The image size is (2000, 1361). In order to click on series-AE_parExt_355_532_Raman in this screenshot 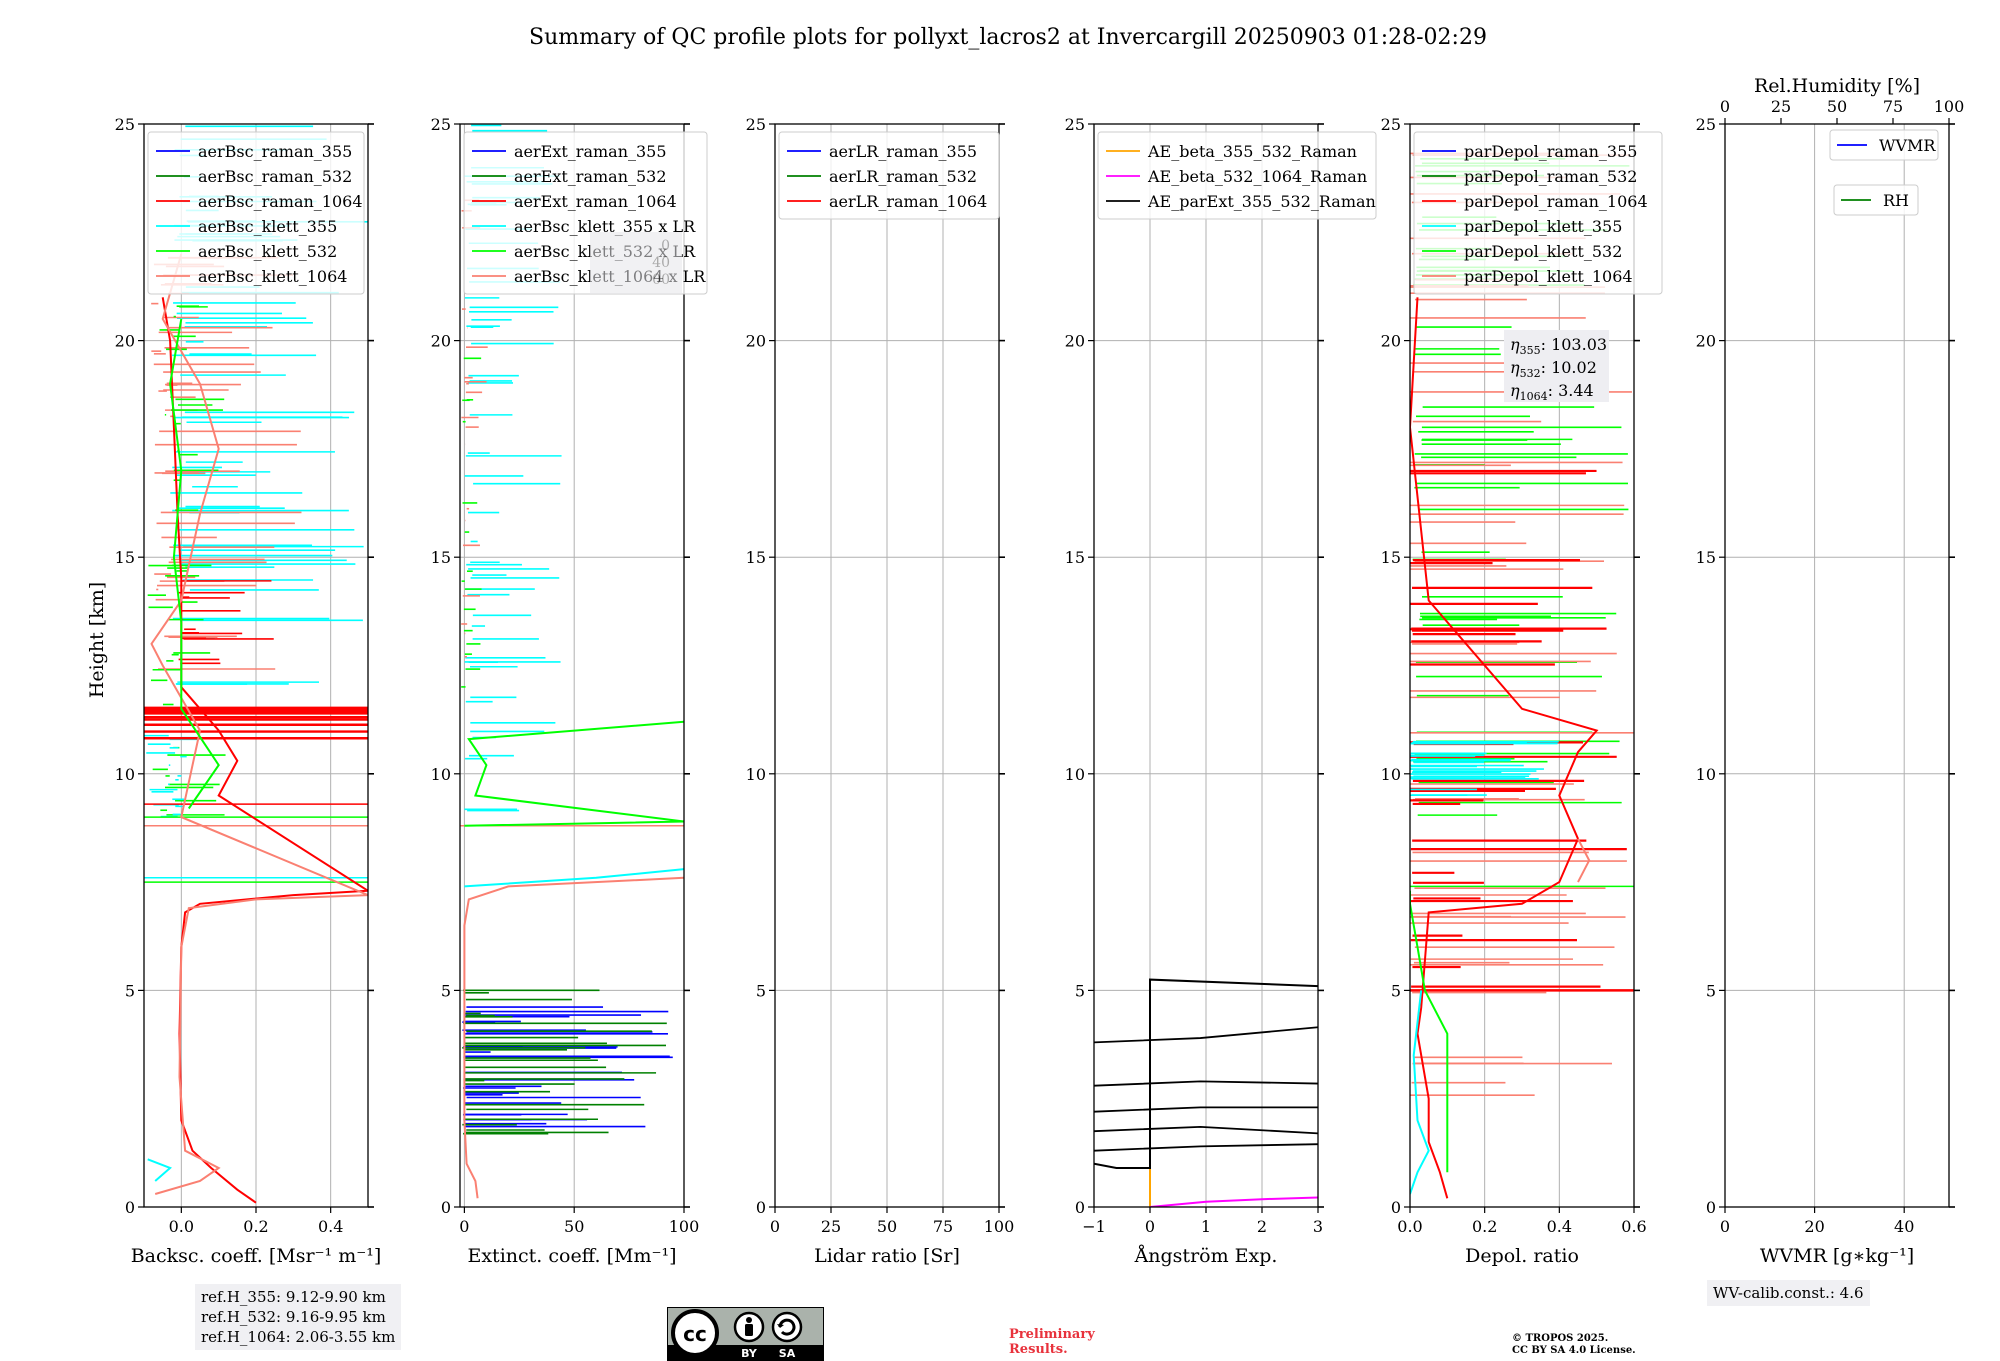, I will do `click(1206, 1073)`.